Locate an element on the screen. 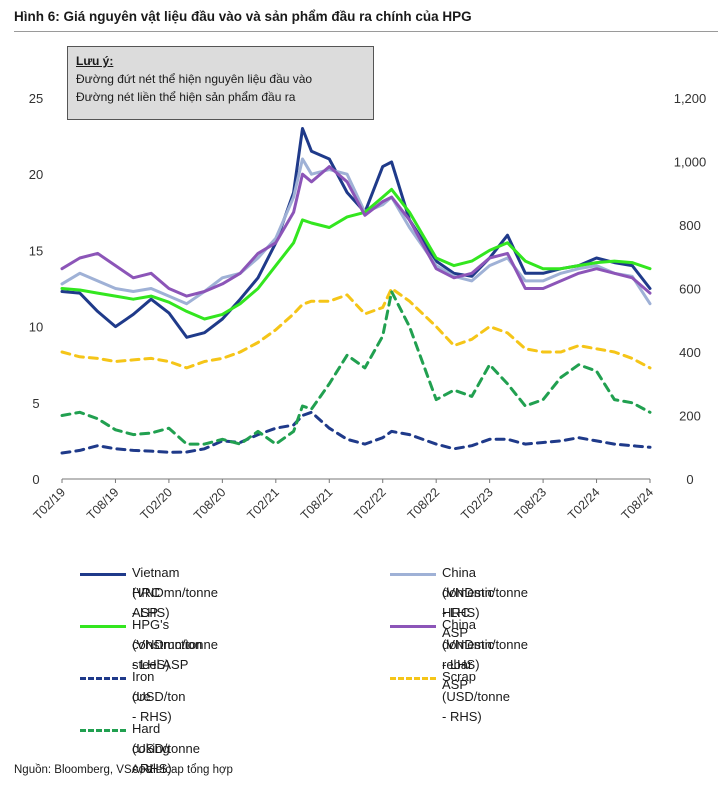 The image size is (726, 786). y-left-tick-label: 10 is located at coordinates (36, 327).